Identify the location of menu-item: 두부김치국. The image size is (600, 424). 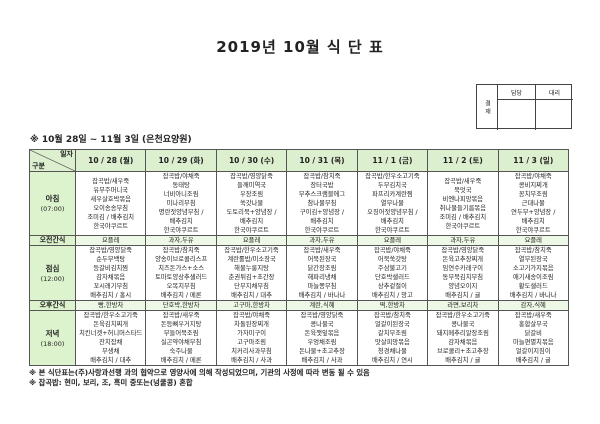
(392, 185).